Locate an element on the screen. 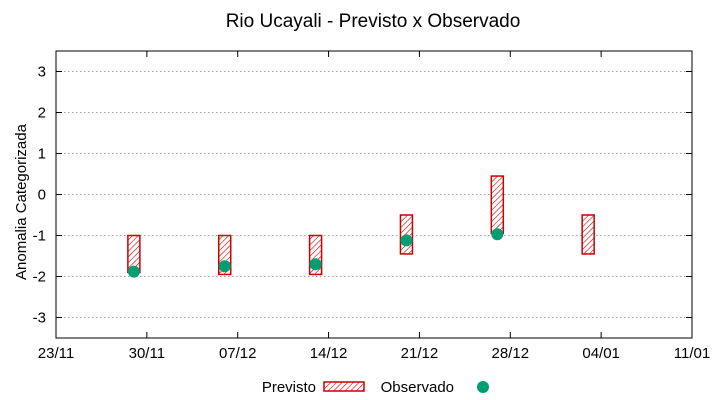  x-tick-label: 23/11 is located at coordinates (56, 353).